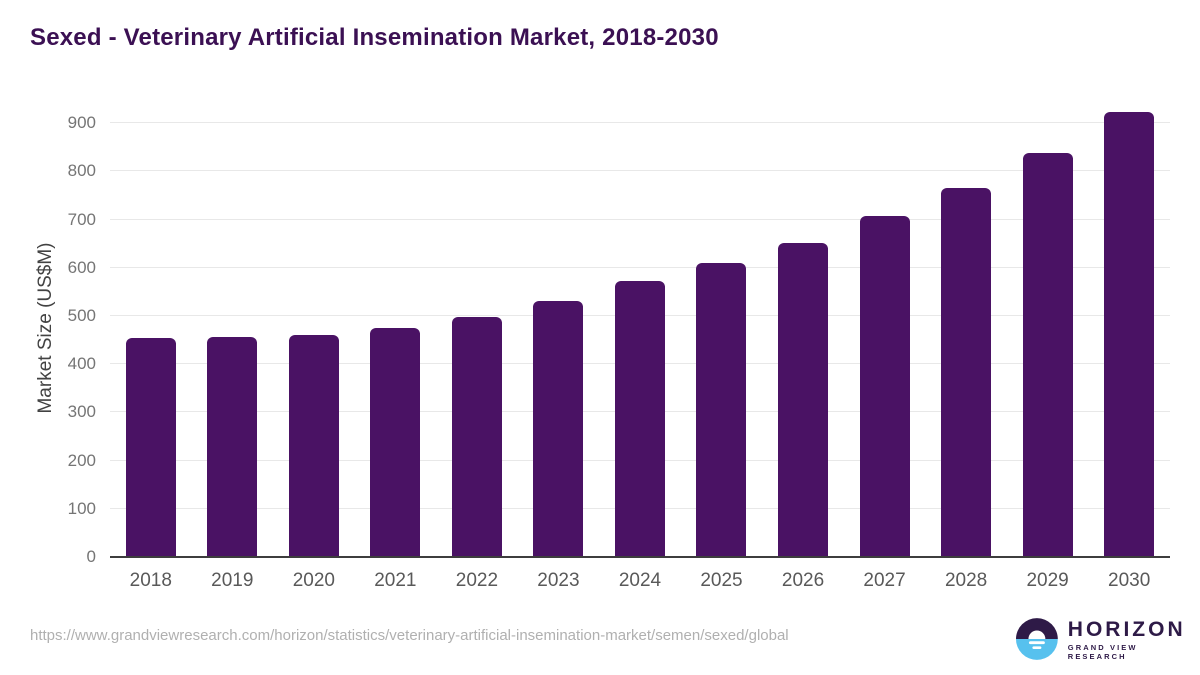 The image size is (1200, 675). Describe the element at coordinates (966, 372) in the screenshot. I see `bar-2028` at that location.